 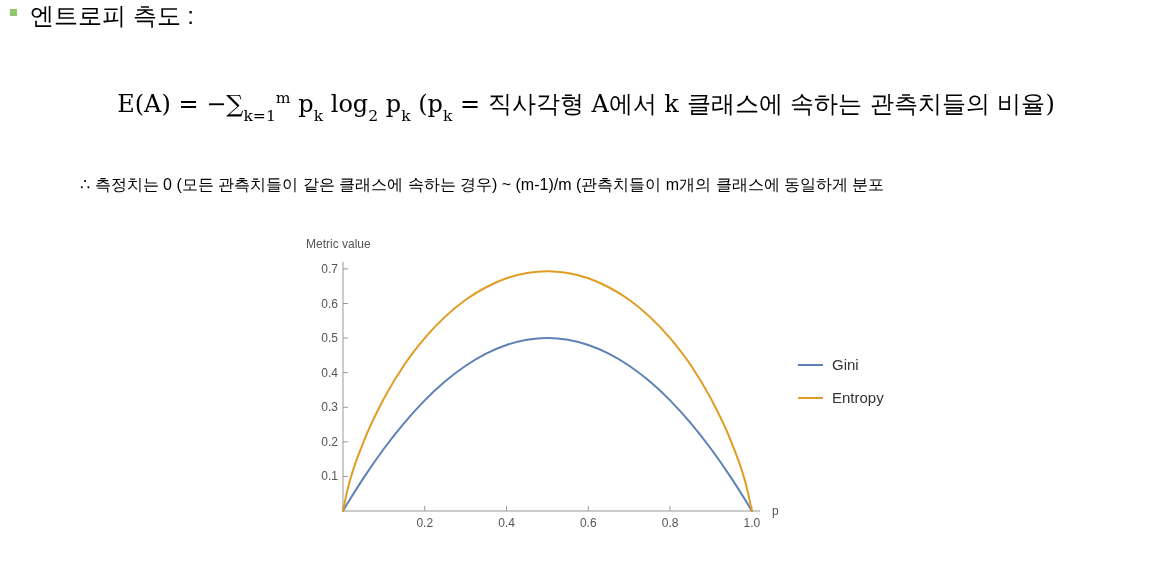 What do you see at coordinates (330, 372) in the screenshot?
I see `y-tick-label: 0.4` at bounding box center [330, 372].